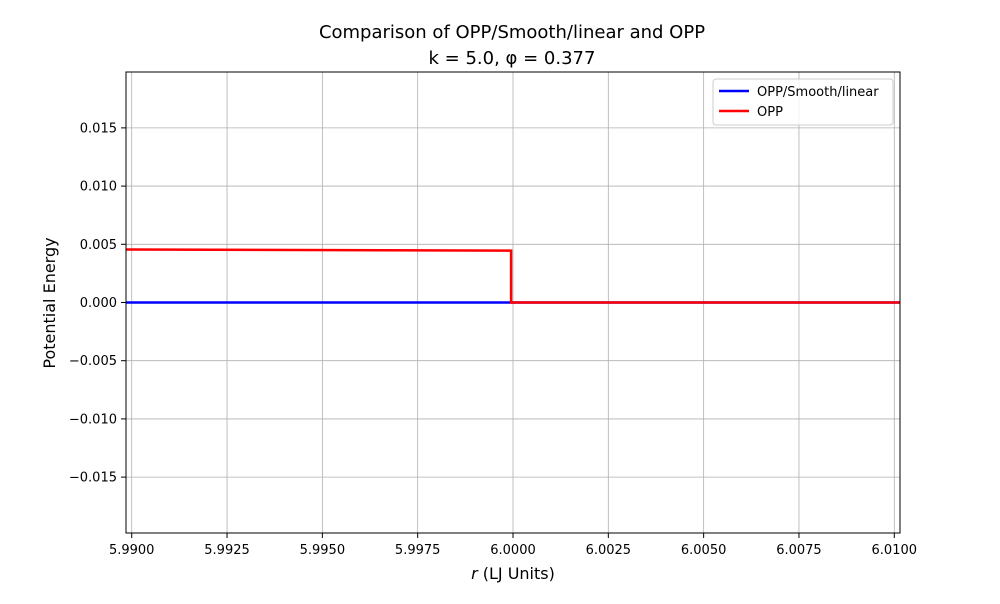  I want to click on series-layer, so click(512, 276).